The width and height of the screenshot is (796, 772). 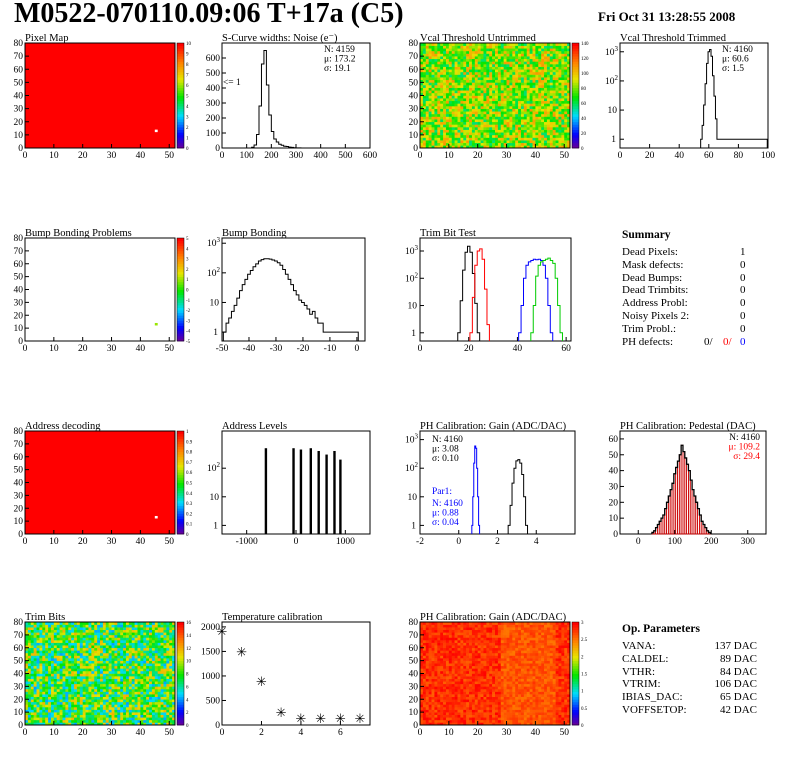 I want to click on histogram-series, so click(x=734, y=98).